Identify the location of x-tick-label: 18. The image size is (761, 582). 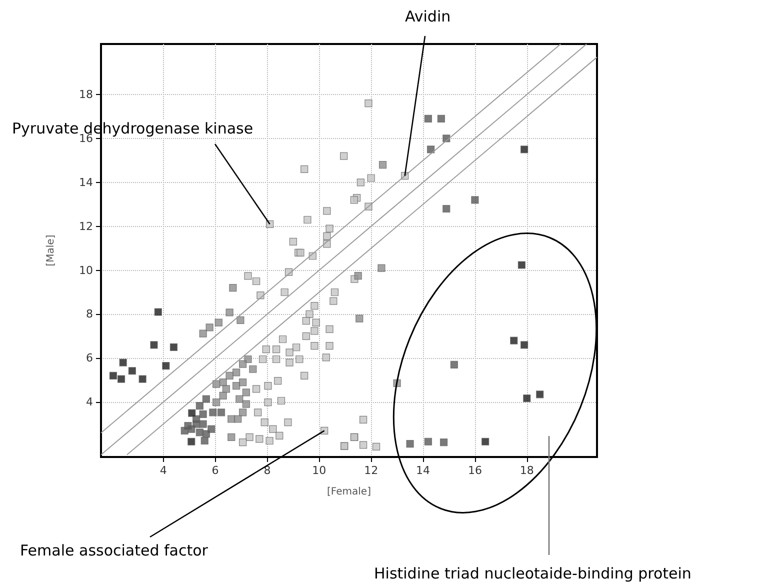
(527, 470).